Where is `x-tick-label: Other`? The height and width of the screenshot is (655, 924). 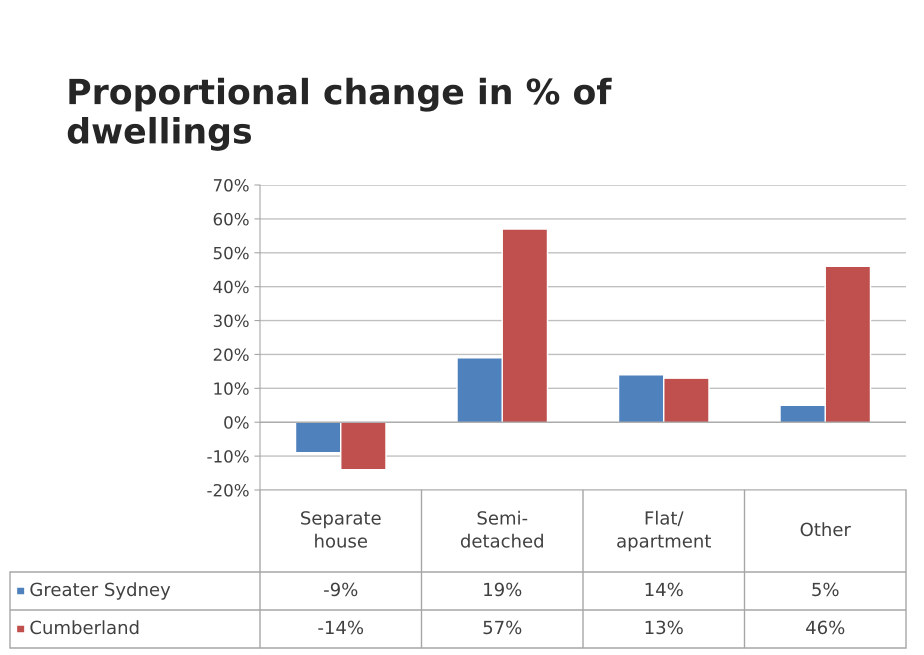 x-tick-label: Other is located at coordinates (825, 529).